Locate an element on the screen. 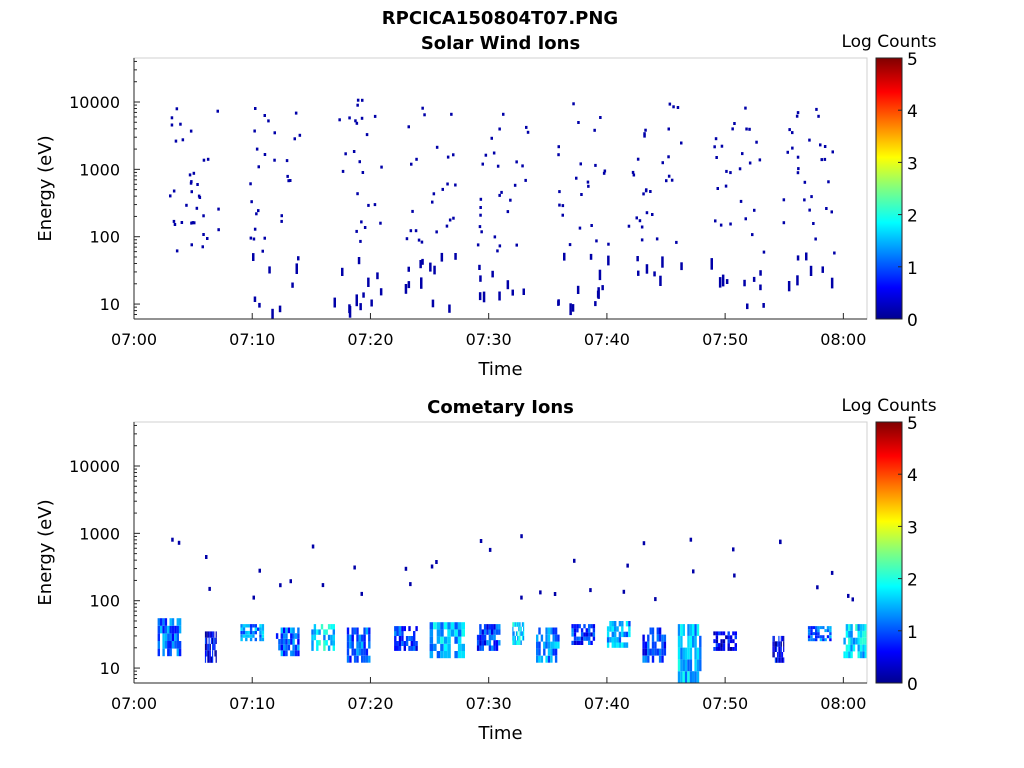 This screenshot has width=1024, height=768. data-layer is located at coordinates (512, 608).